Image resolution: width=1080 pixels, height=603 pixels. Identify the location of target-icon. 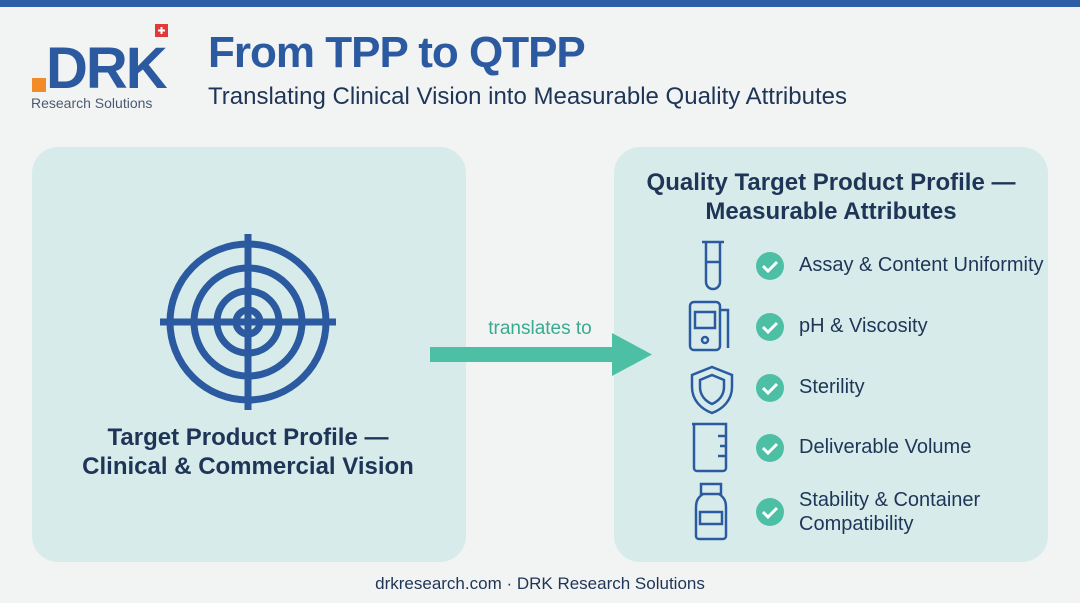
(248, 322).